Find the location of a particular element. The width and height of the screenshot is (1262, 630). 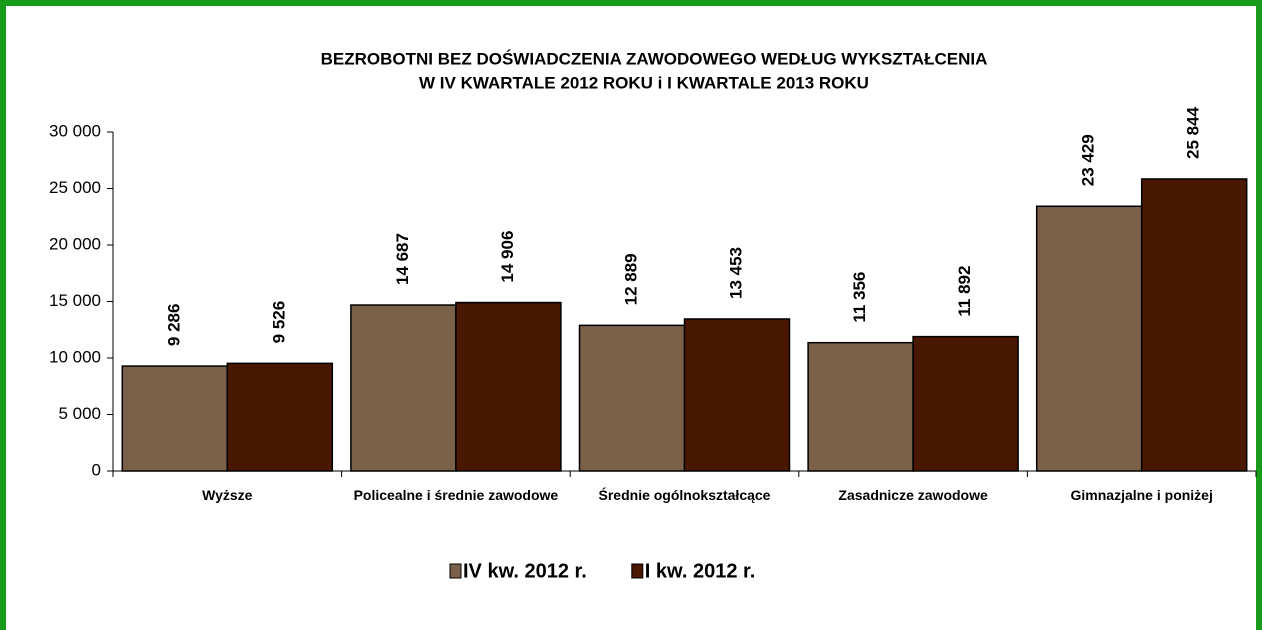

data-label: 12 889 is located at coordinates (630, 279).